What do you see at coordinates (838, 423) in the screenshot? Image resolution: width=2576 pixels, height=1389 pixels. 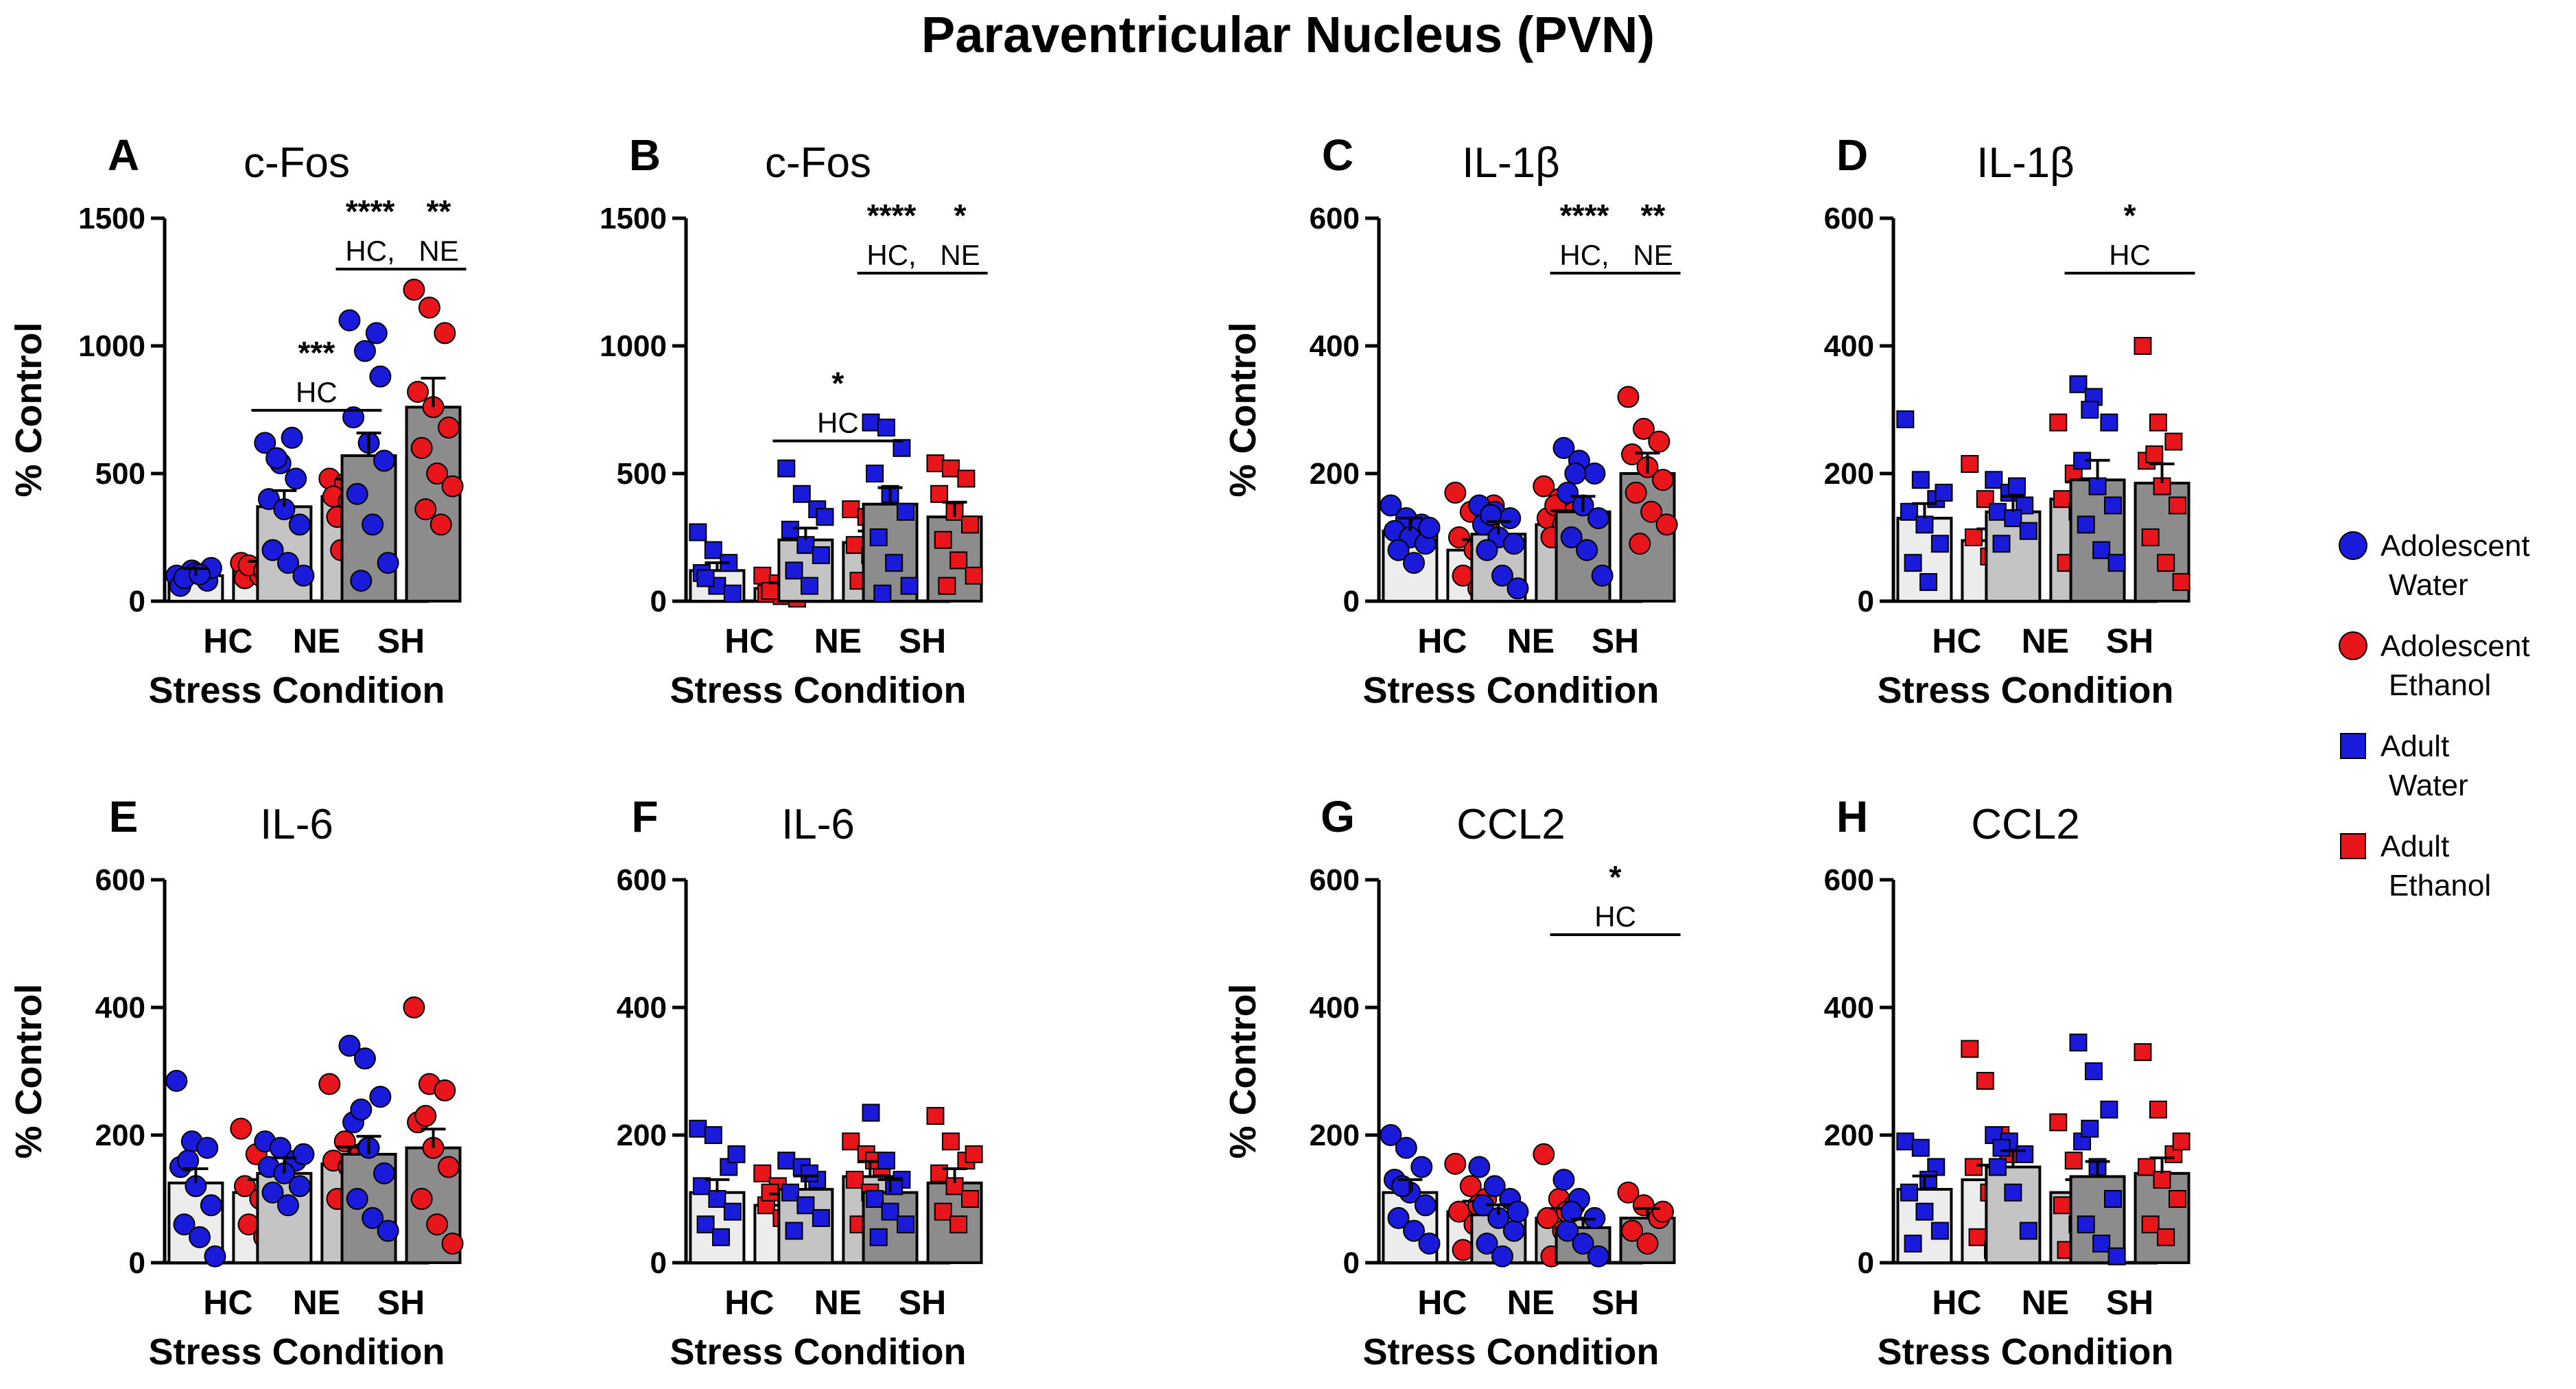 I see `significance-label: HC` at bounding box center [838, 423].